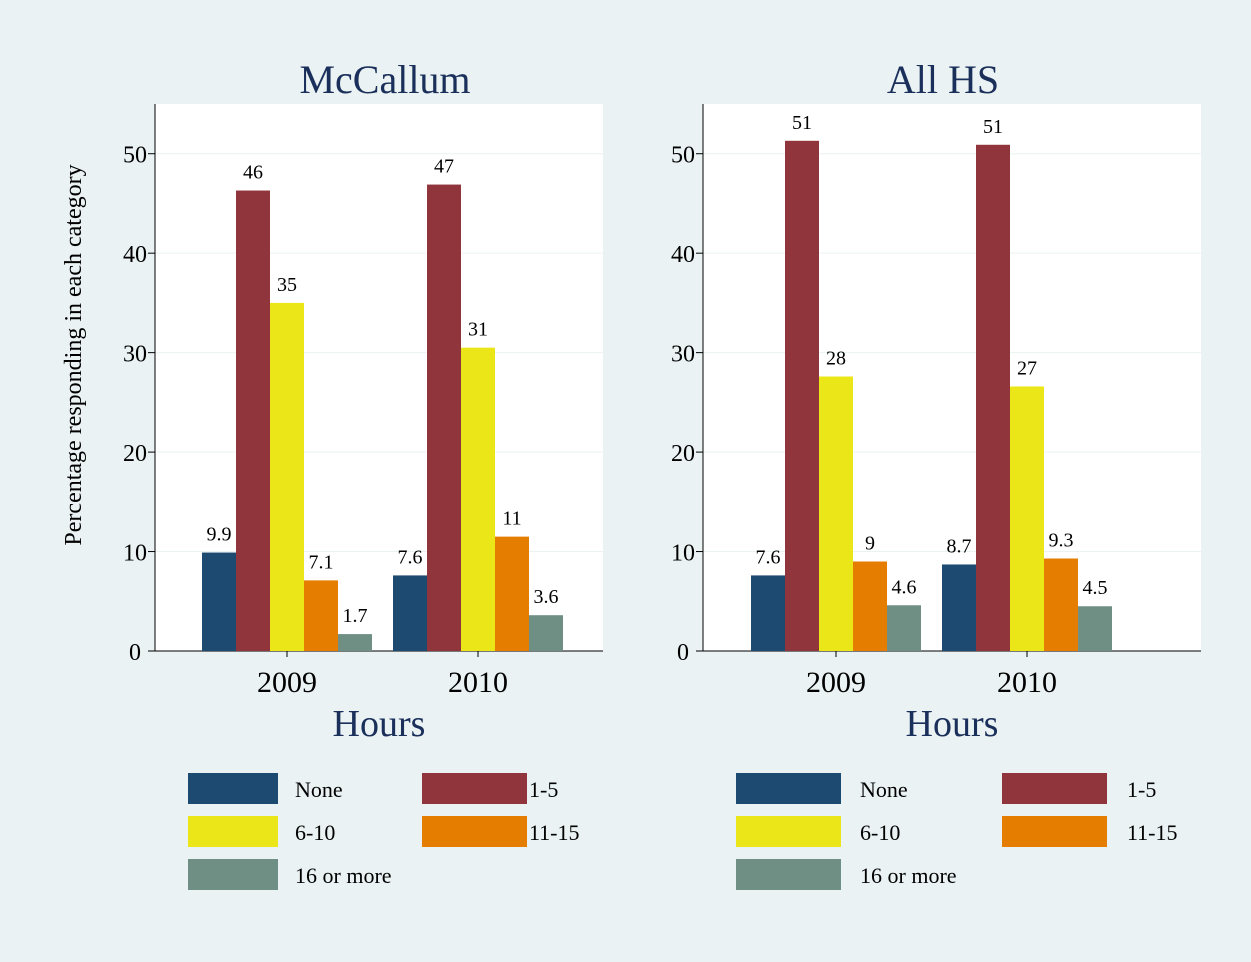 This screenshot has height=962, width=1251. Describe the element at coordinates (1061, 541) in the screenshot. I see `data-label: 9.3` at that location.